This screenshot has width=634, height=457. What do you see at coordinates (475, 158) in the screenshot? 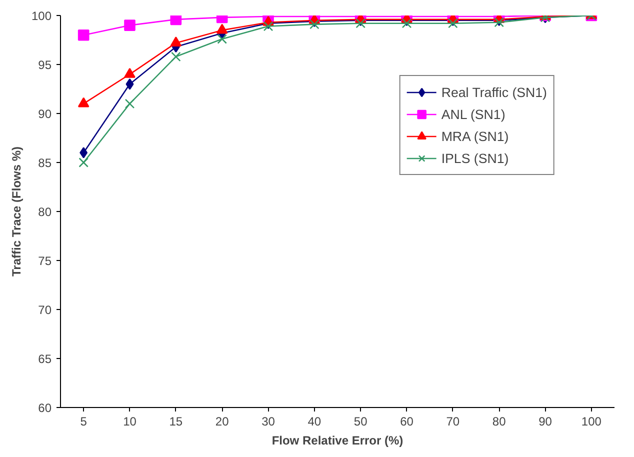
I see `legend-label: IPLS (SN1)` at bounding box center [475, 158].